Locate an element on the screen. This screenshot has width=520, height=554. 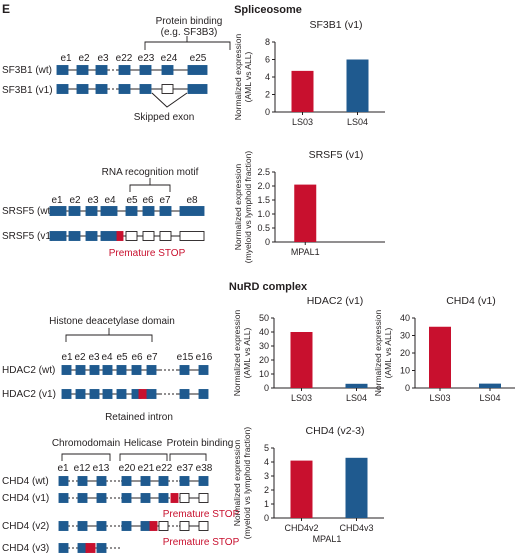
y-tick-label: 40 is located at coordinates (264, 332).